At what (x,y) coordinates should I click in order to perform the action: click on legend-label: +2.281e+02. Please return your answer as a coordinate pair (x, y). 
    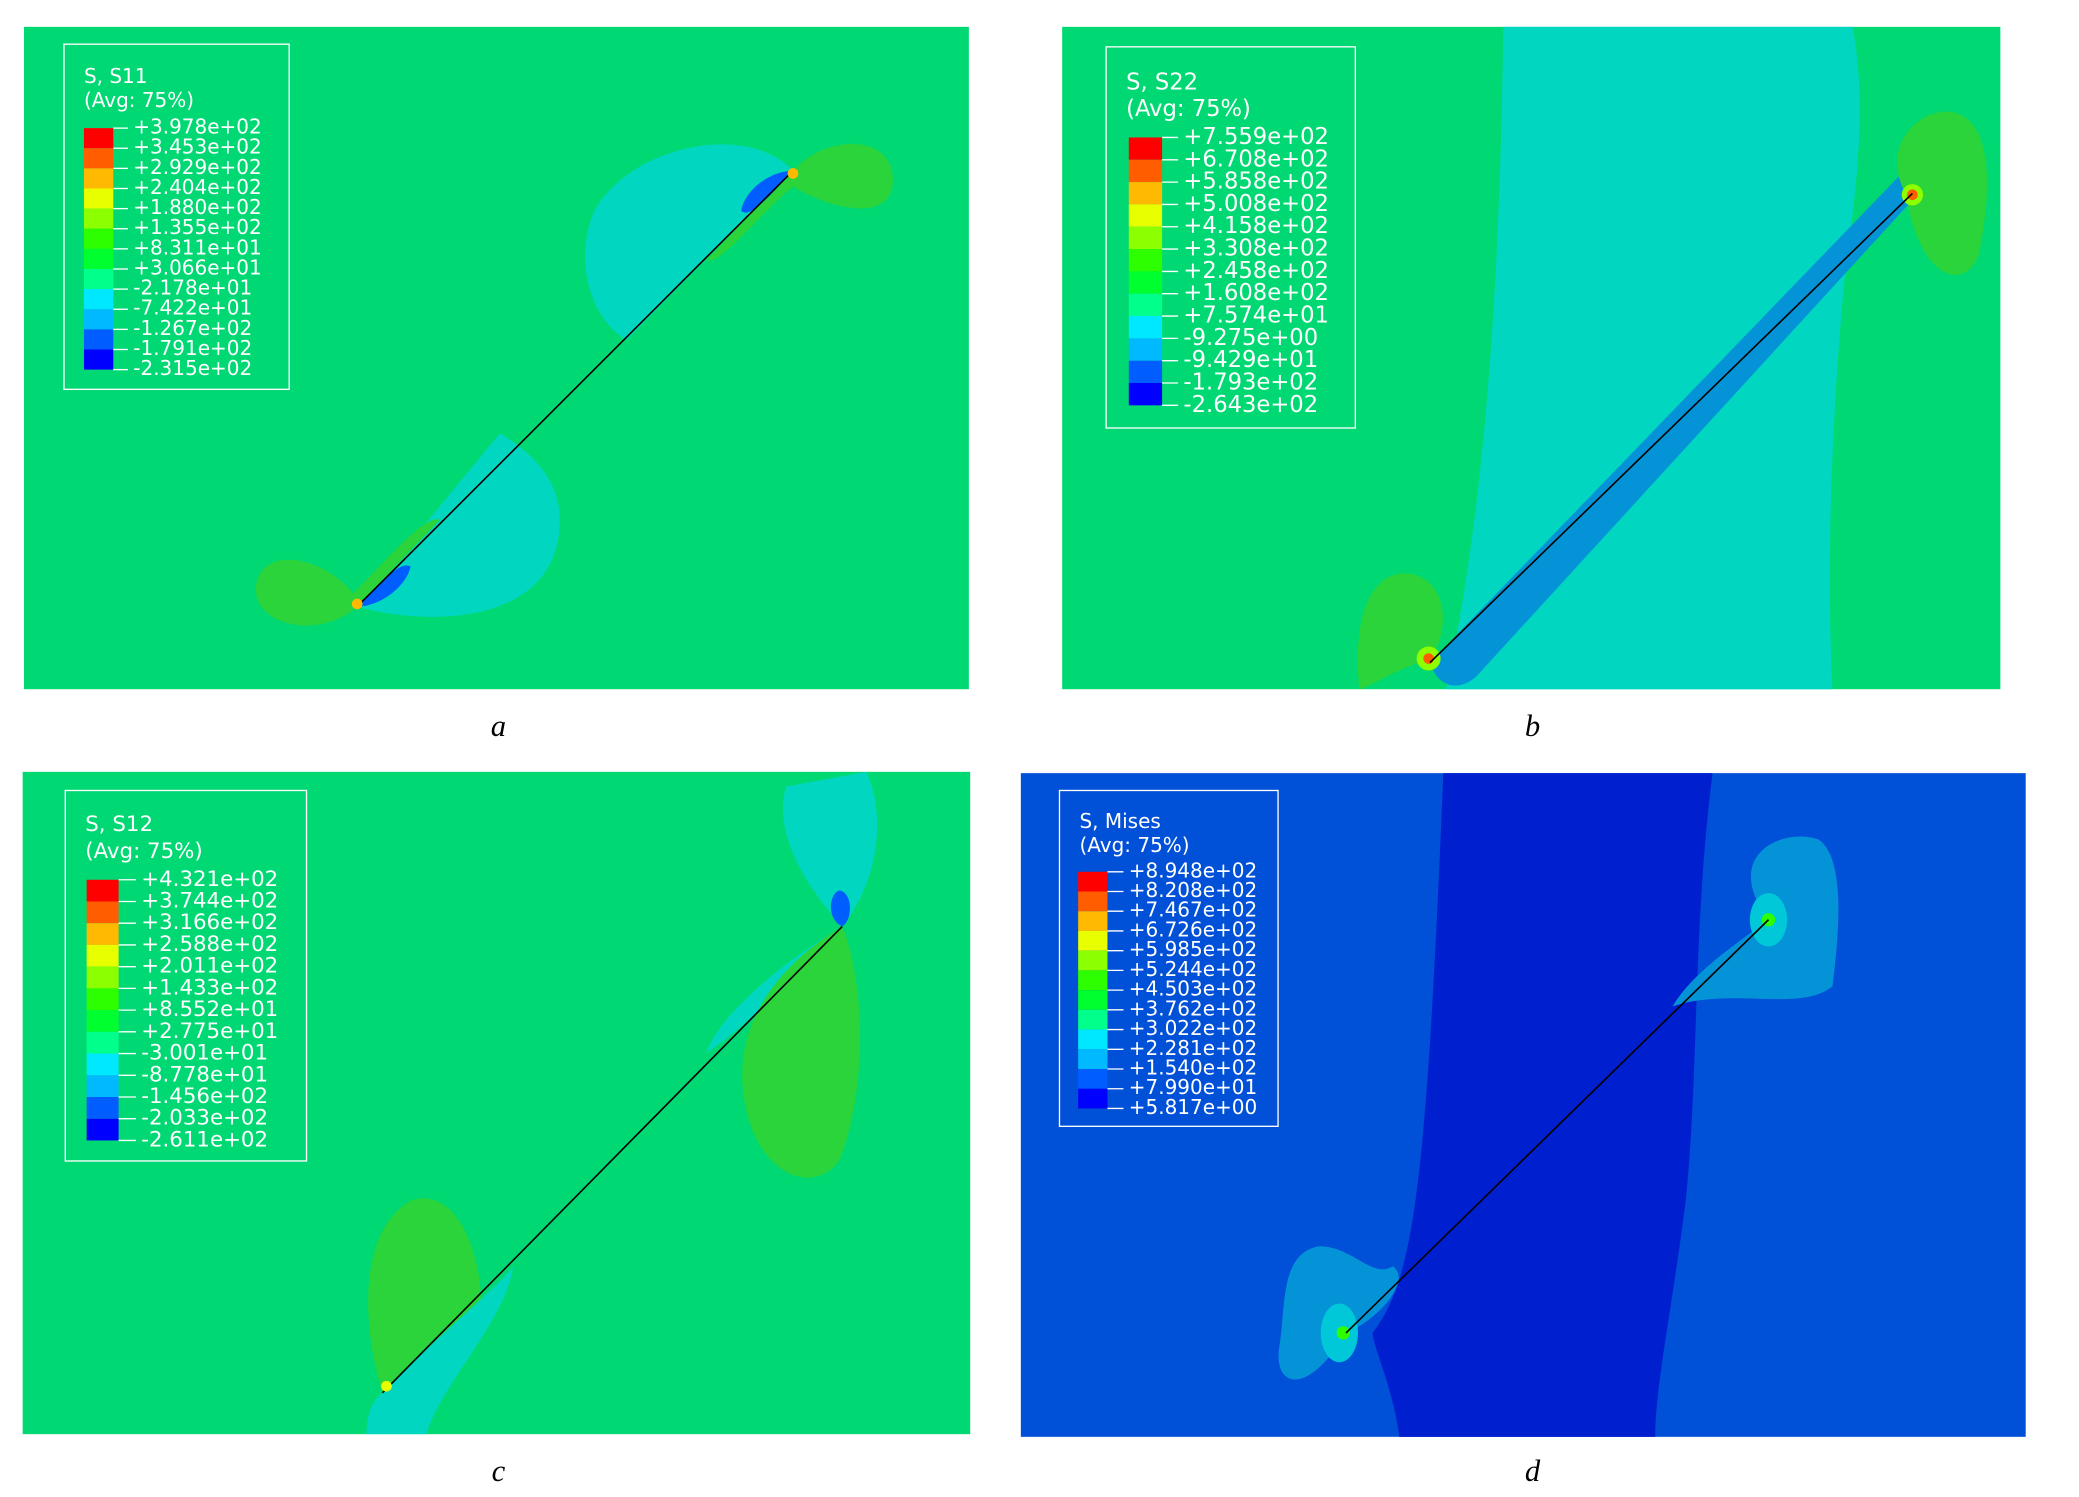
    Looking at the image, I should click on (1193, 1048).